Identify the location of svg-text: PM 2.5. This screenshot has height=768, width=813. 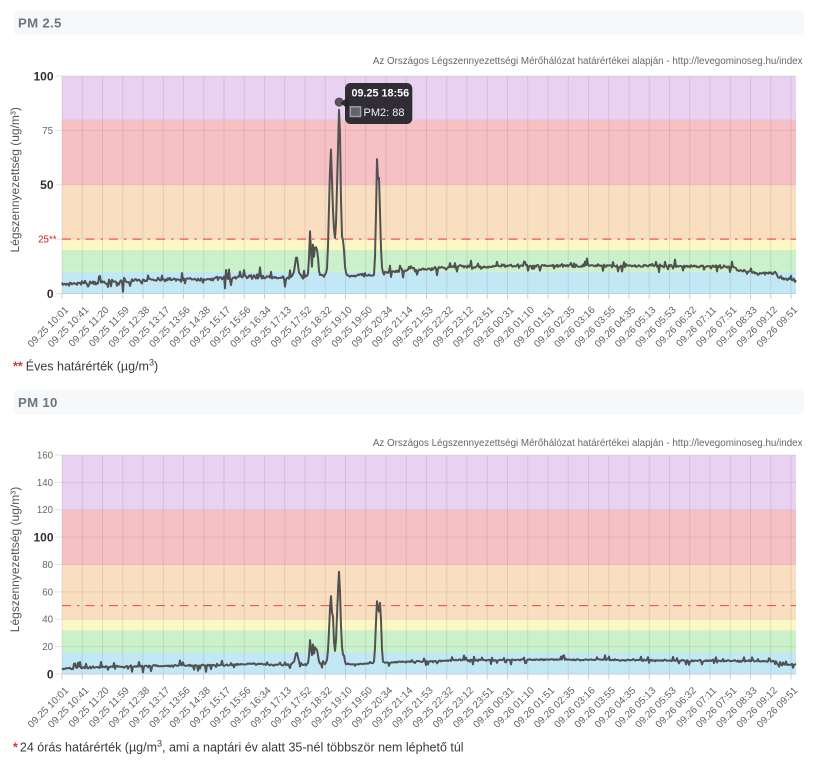
(40, 22).